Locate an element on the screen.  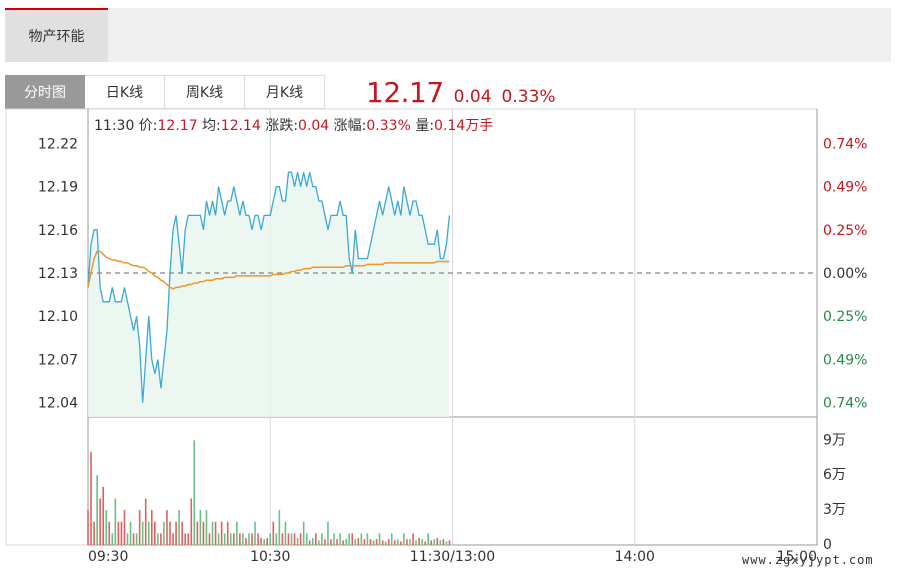
info-bar-part: 均: is located at coordinates (209, 126).